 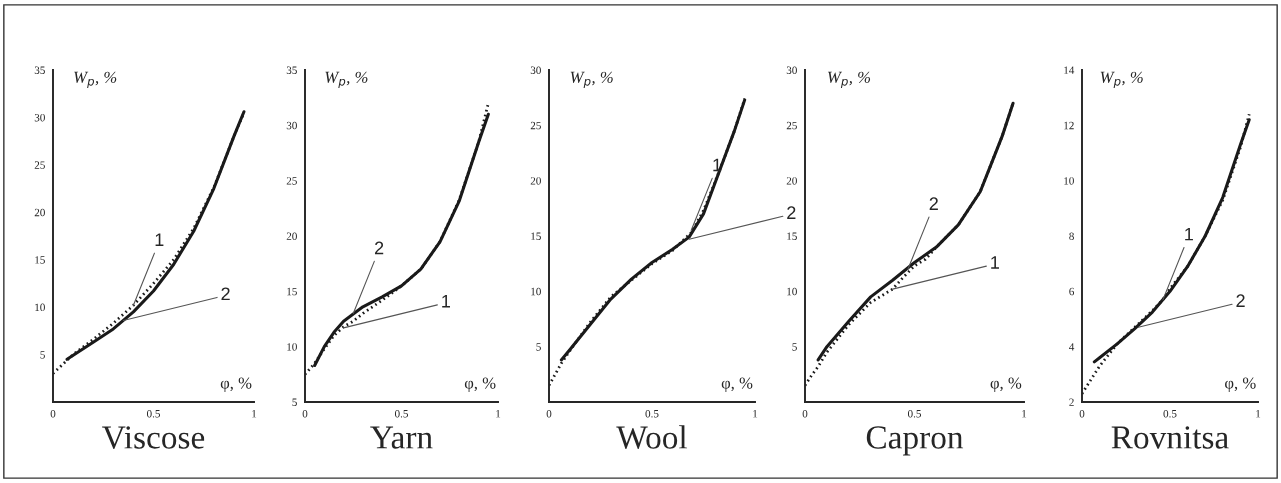 I want to click on text: Capron, so click(x=915, y=441).